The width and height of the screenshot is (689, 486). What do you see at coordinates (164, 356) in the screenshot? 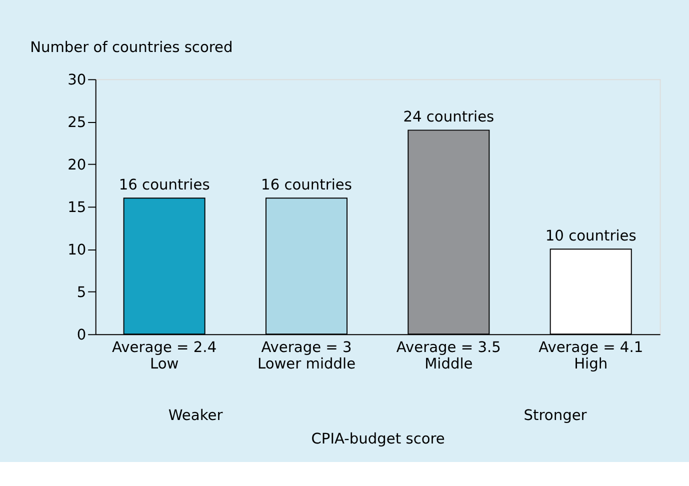
I see `x-tick-label: Average = 2.4 Low` at bounding box center [164, 356].